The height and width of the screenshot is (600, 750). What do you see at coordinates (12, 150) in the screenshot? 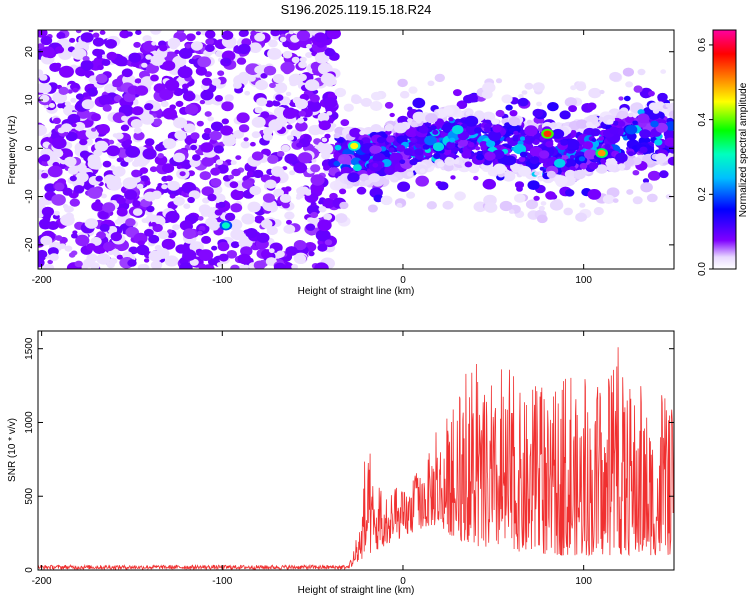
I see `heatmap-ylabel: Frequency (Hz)` at bounding box center [12, 150].